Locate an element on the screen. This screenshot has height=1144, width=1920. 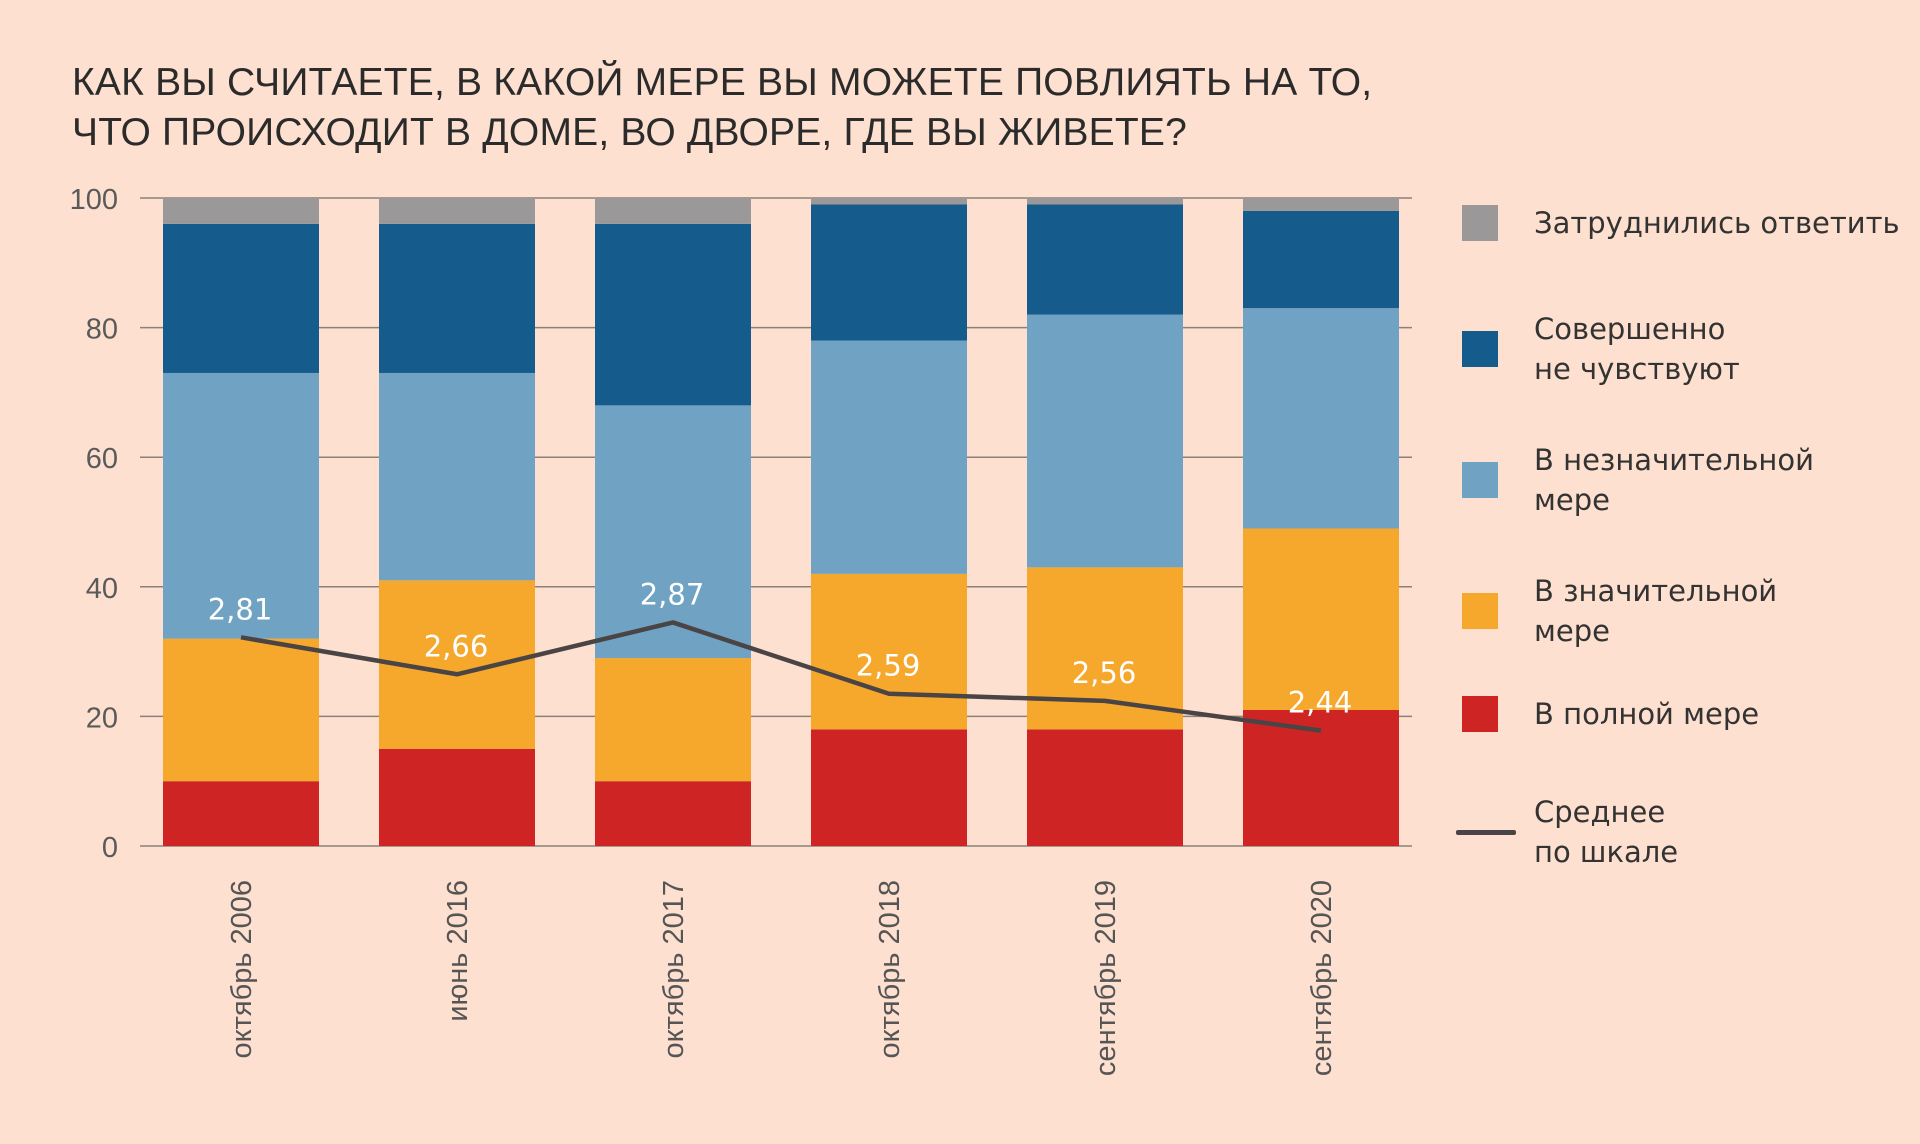
legend-label: В незначительной мере is located at coordinates (1674, 480).